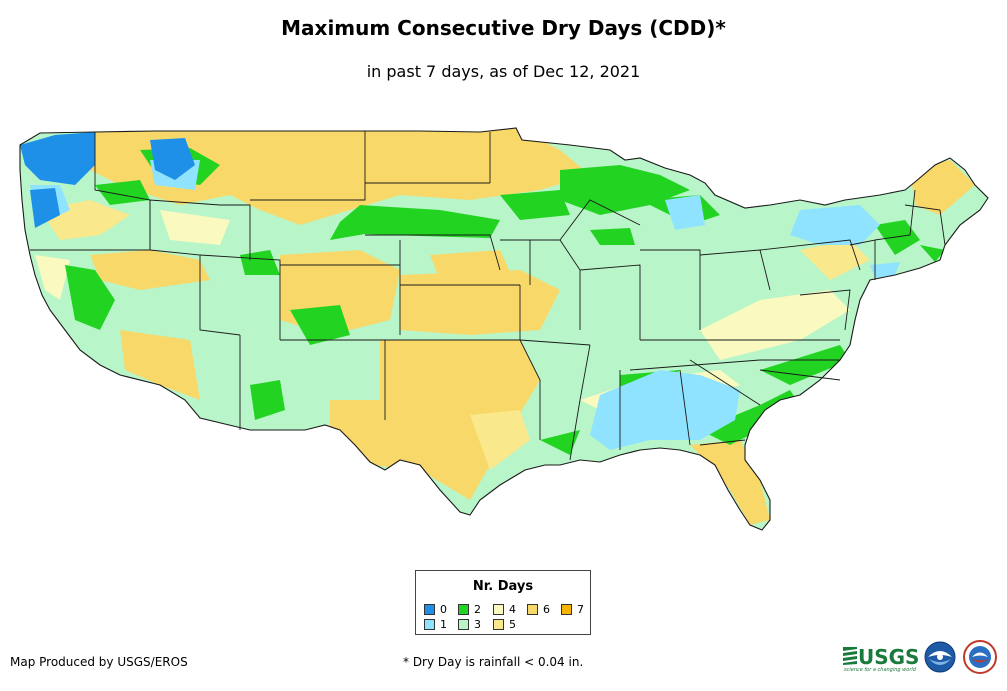  I want to click on noaa-logo, so click(940, 657).